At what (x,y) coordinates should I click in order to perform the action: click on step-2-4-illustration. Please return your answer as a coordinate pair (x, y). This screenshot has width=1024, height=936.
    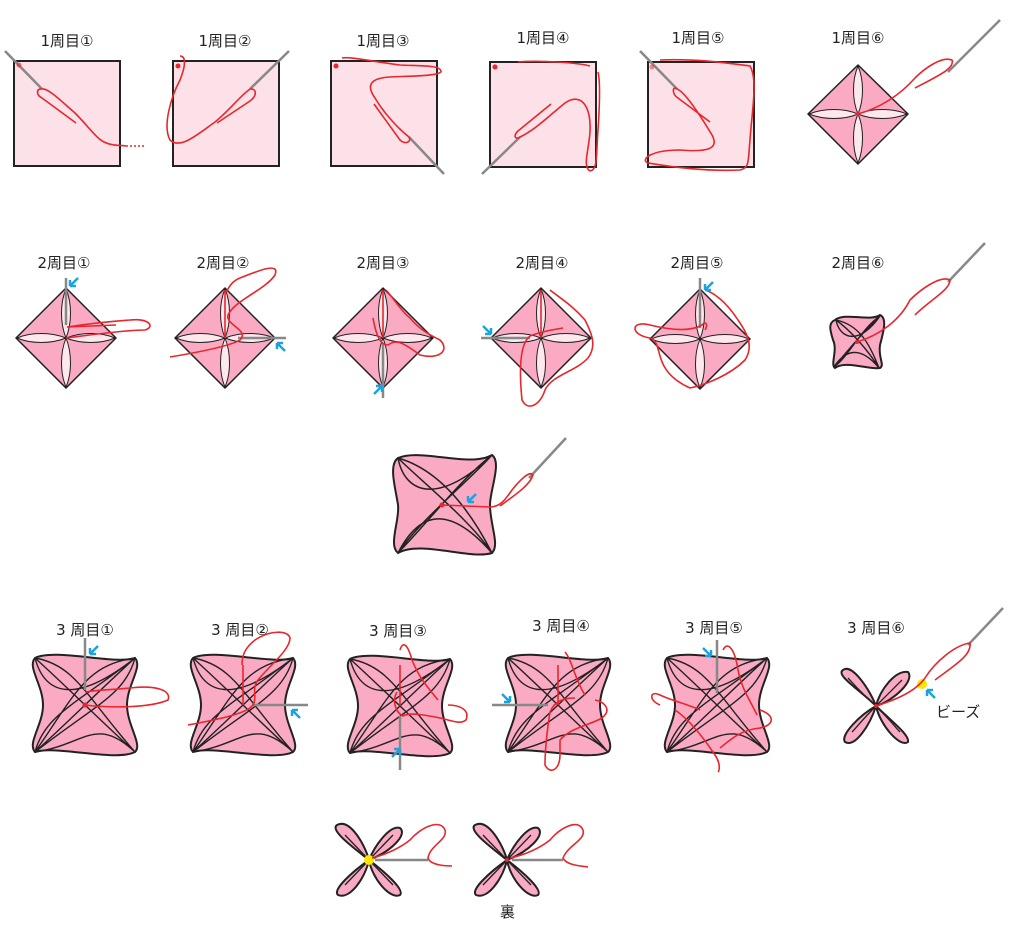
    Looking at the image, I should click on (537, 347).